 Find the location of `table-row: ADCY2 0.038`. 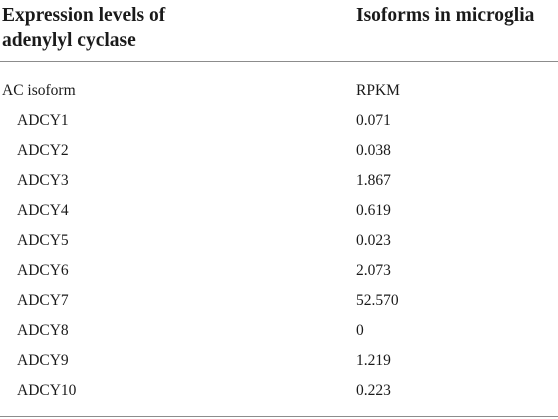

table-row: ADCY2 0.038 is located at coordinates (279, 151).